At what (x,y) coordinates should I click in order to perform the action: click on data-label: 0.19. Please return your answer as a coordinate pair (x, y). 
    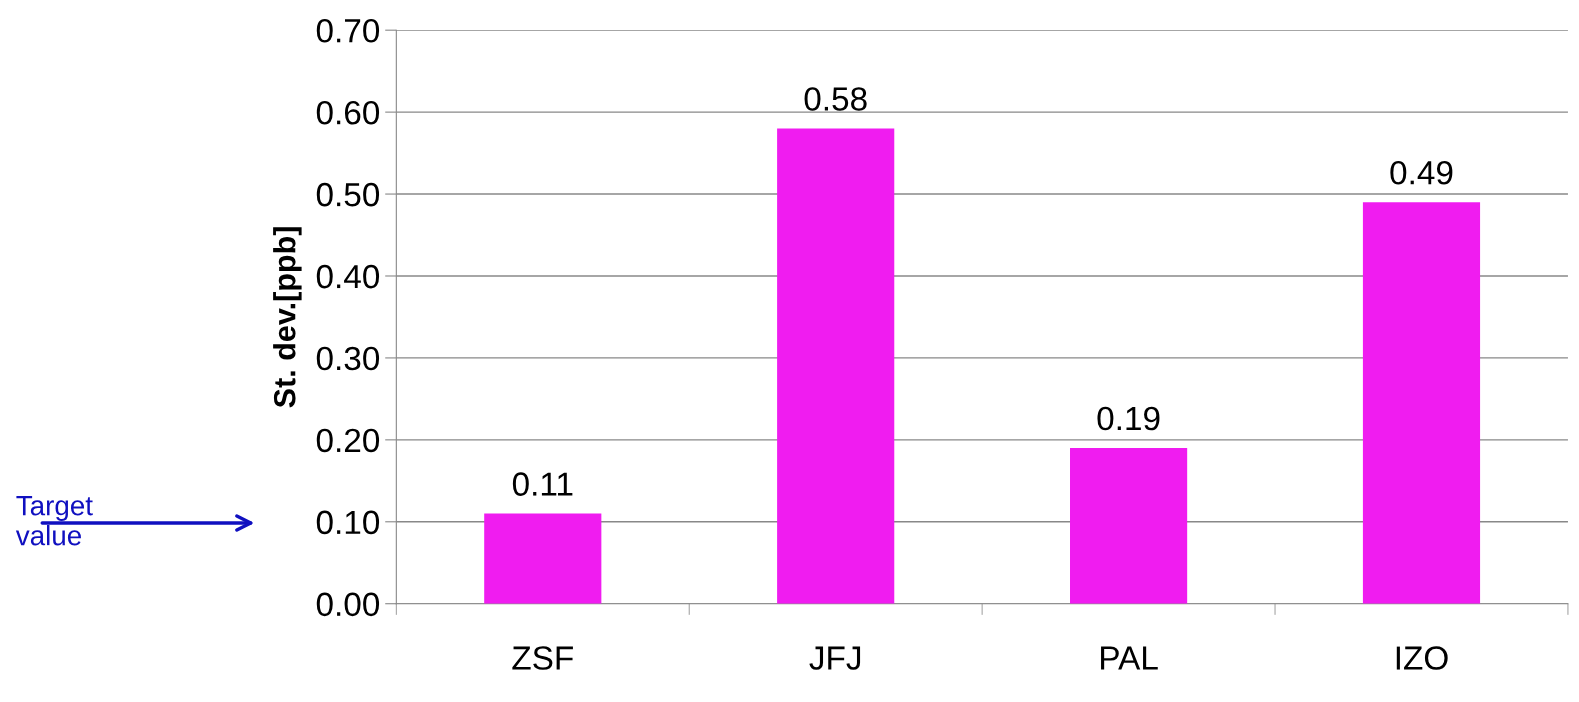
    Looking at the image, I should click on (1128, 418).